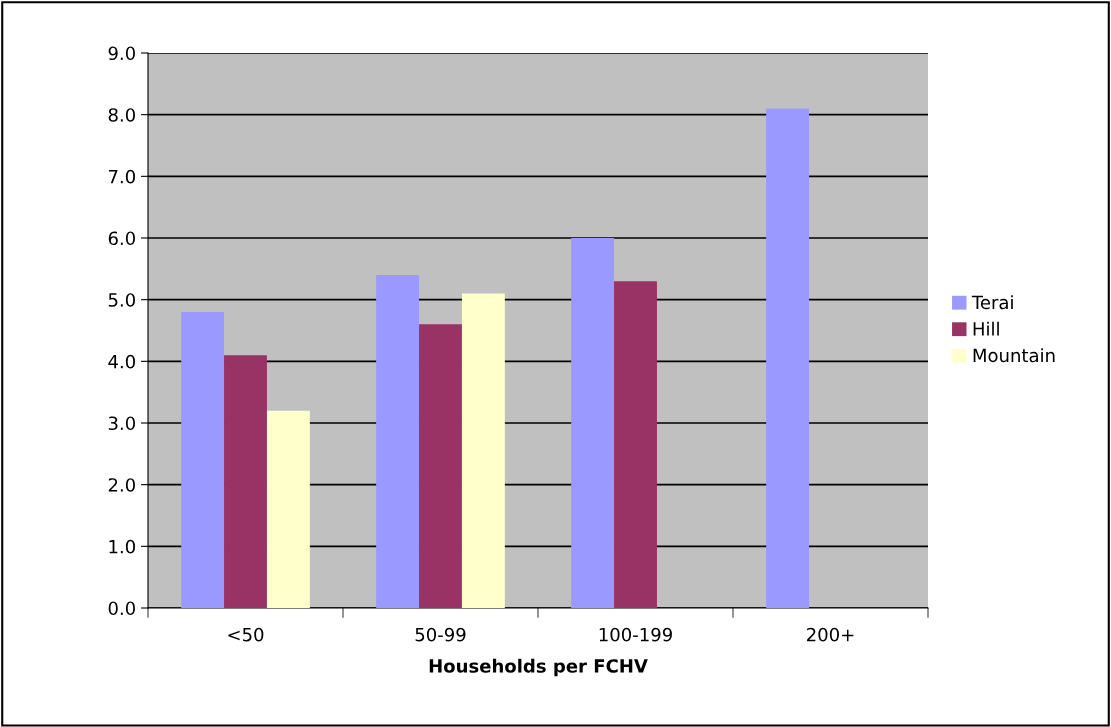  I want to click on x-axis-title: Households per FCHV, so click(538, 667).